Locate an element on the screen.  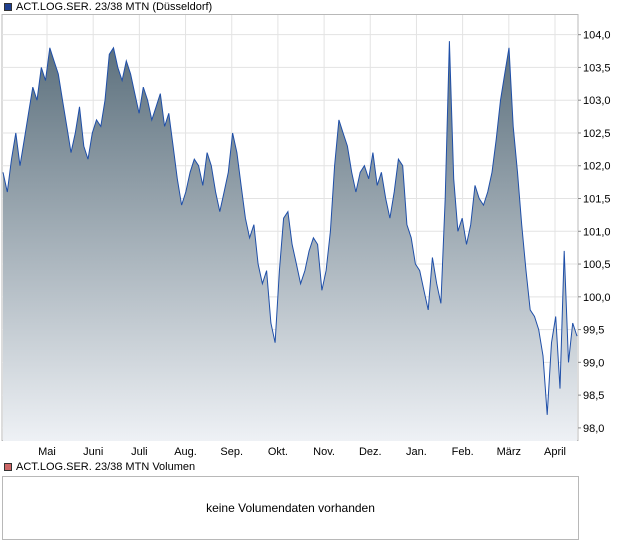
y-tick-label: 101,0 is located at coordinates (597, 232).